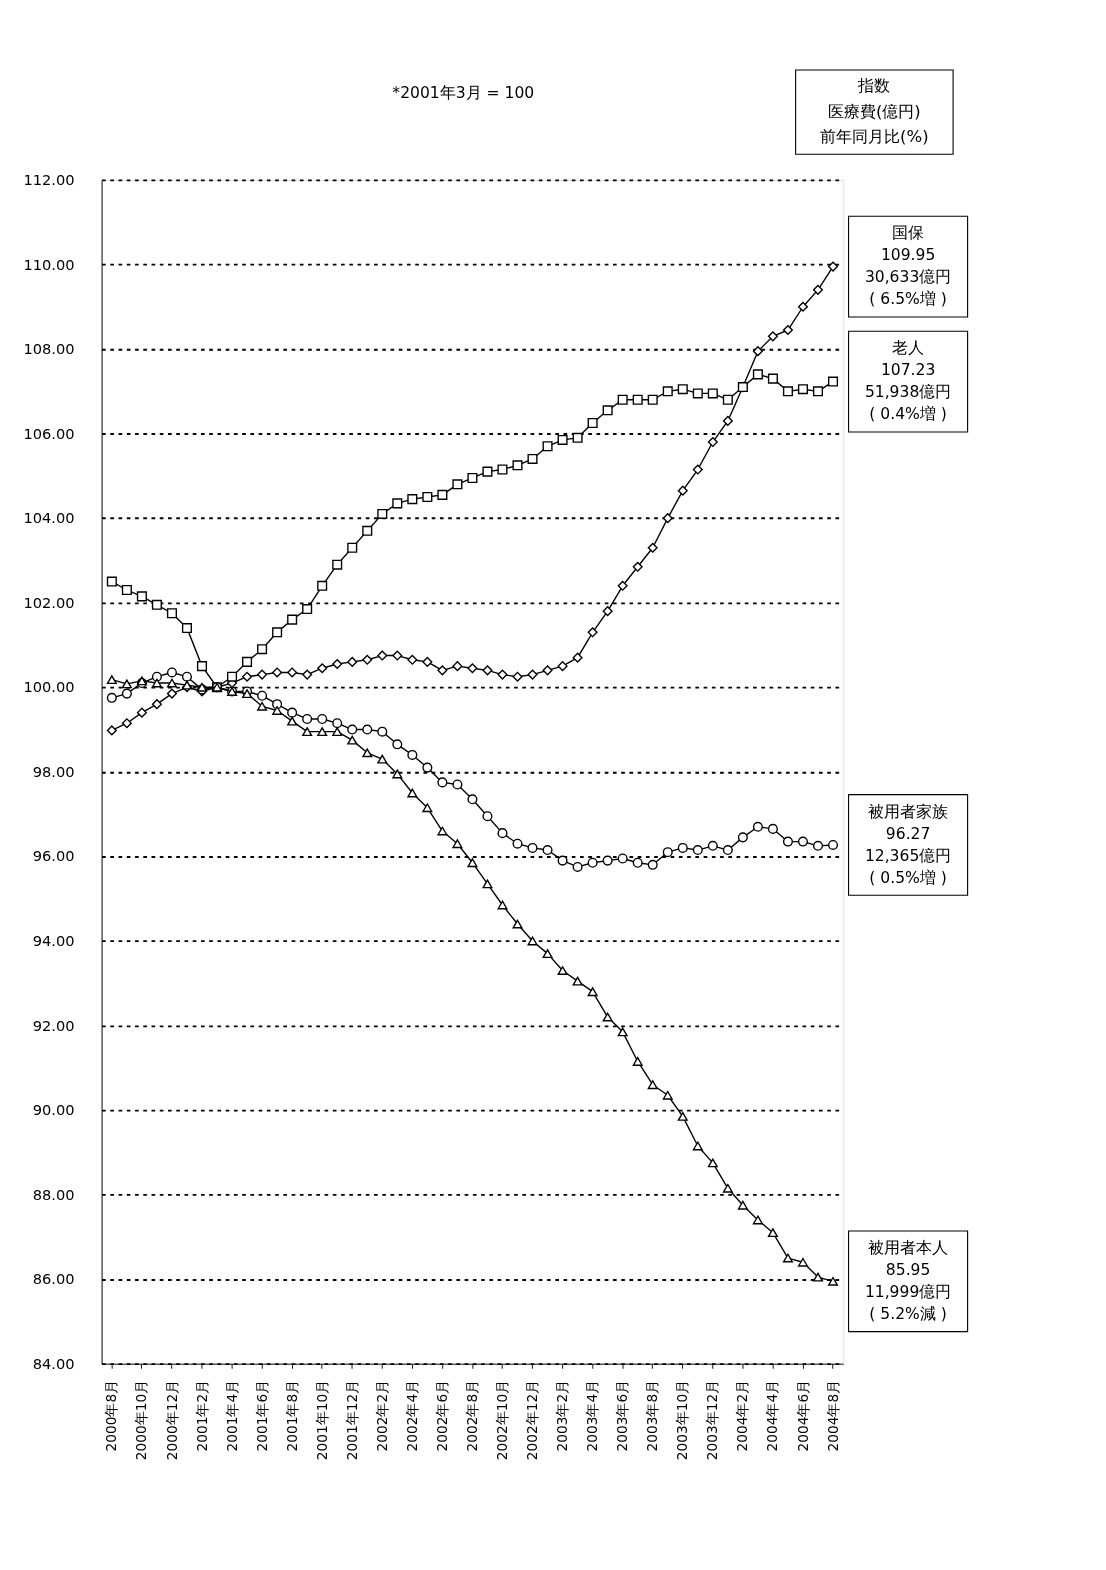 Image resolution: width=1106 pixels, height=1570 pixels. I want to click on y-tick-label: 106.00, so click(49, 433).